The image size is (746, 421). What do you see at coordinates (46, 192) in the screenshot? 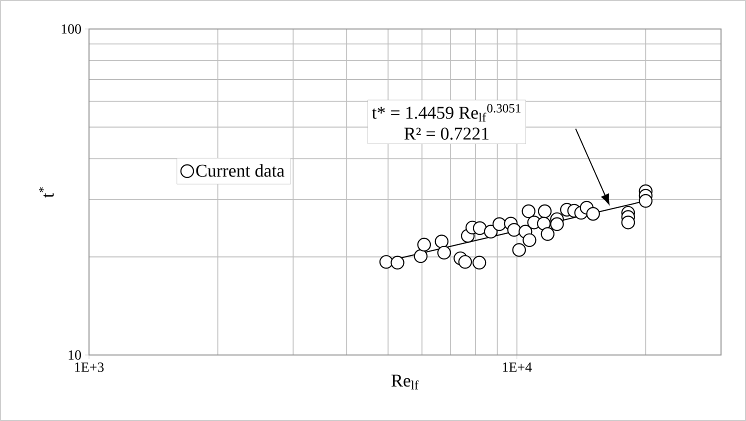
I see `y-axis-title: t$^{*}$` at bounding box center [46, 192].